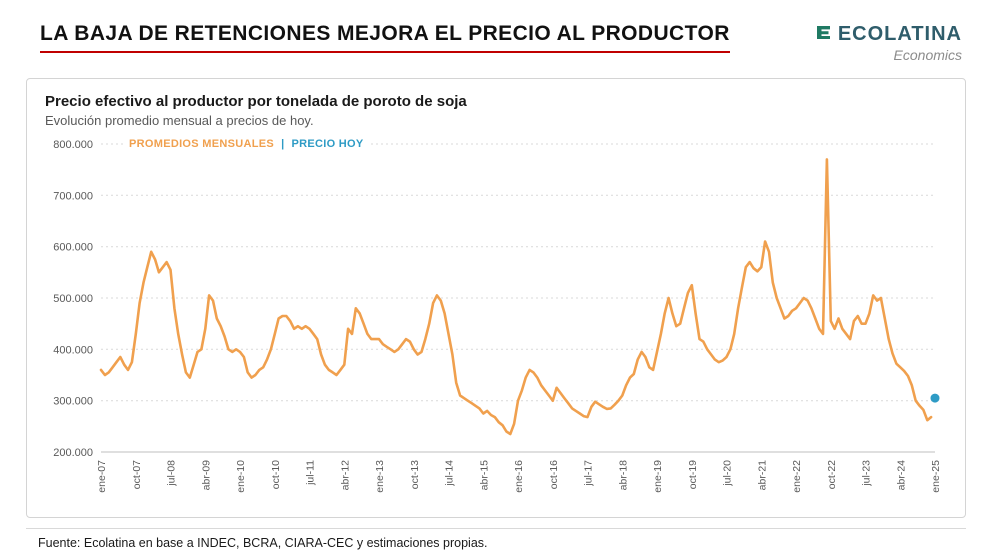  Describe the element at coordinates (693, 474) in the screenshot. I see `x-axis-label: oct-19` at that location.